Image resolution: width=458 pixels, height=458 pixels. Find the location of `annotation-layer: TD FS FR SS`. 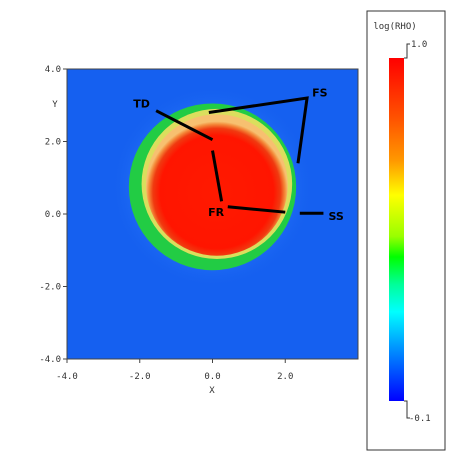

annotation-layer: TD FS FR SS is located at coordinates (238, 155).